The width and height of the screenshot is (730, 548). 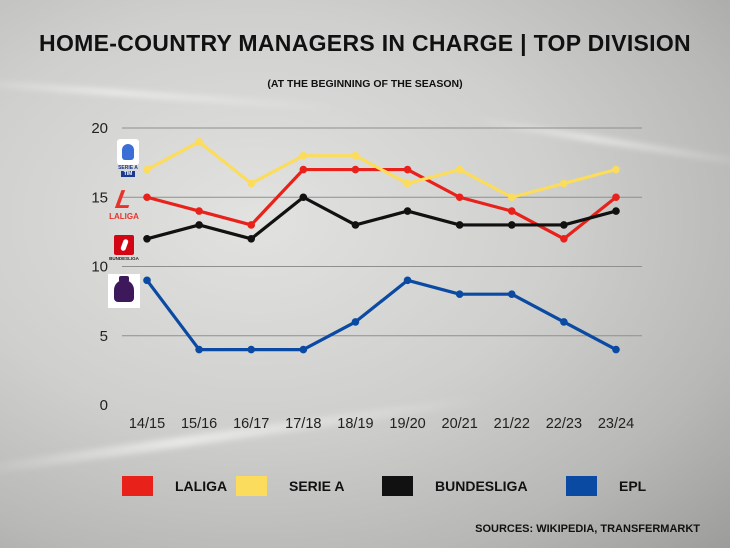 I want to click on x-tick-label: 14/15, so click(x=147, y=424).